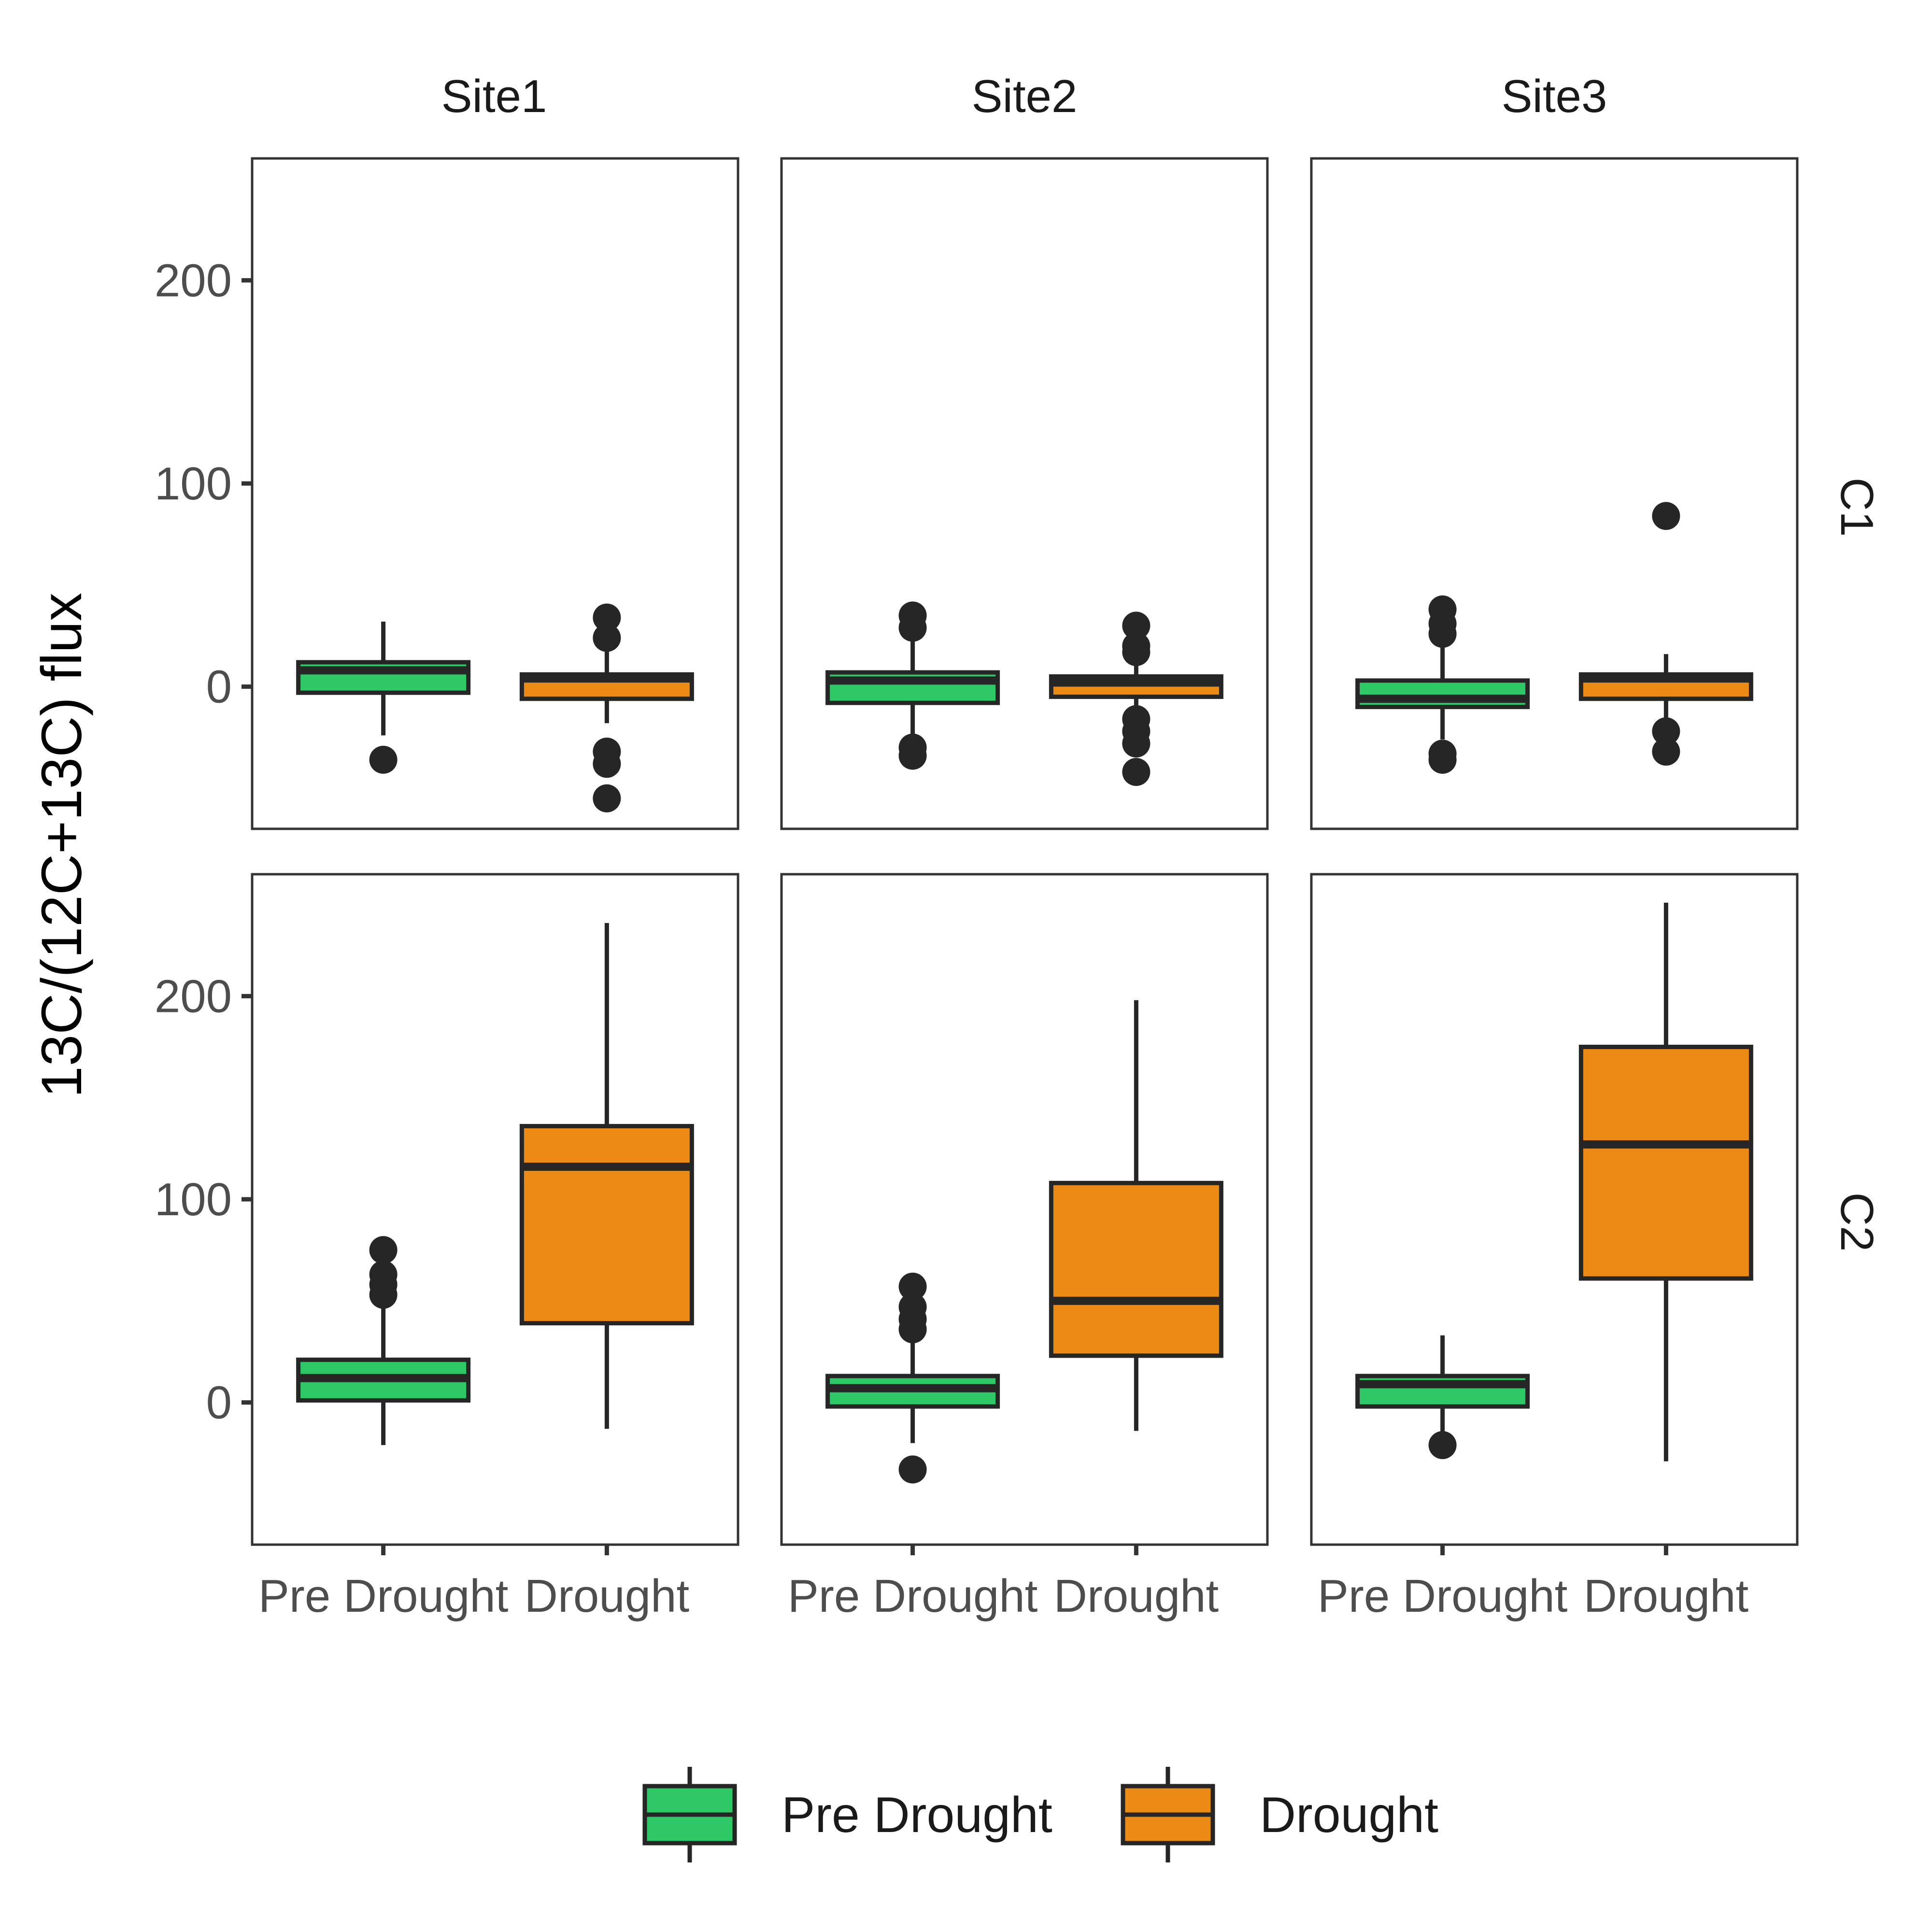  I want to click on box-c2-site1-drought, so click(606, 1176).